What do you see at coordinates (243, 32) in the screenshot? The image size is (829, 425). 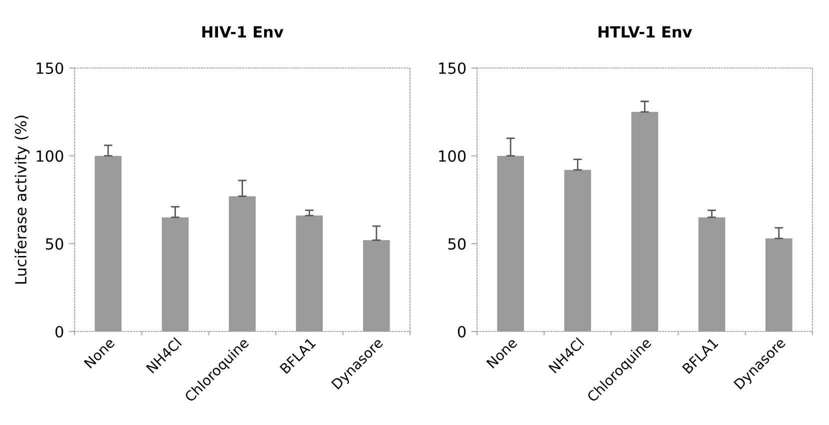 I see `chart-title: HIV-1 Env` at bounding box center [243, 32].